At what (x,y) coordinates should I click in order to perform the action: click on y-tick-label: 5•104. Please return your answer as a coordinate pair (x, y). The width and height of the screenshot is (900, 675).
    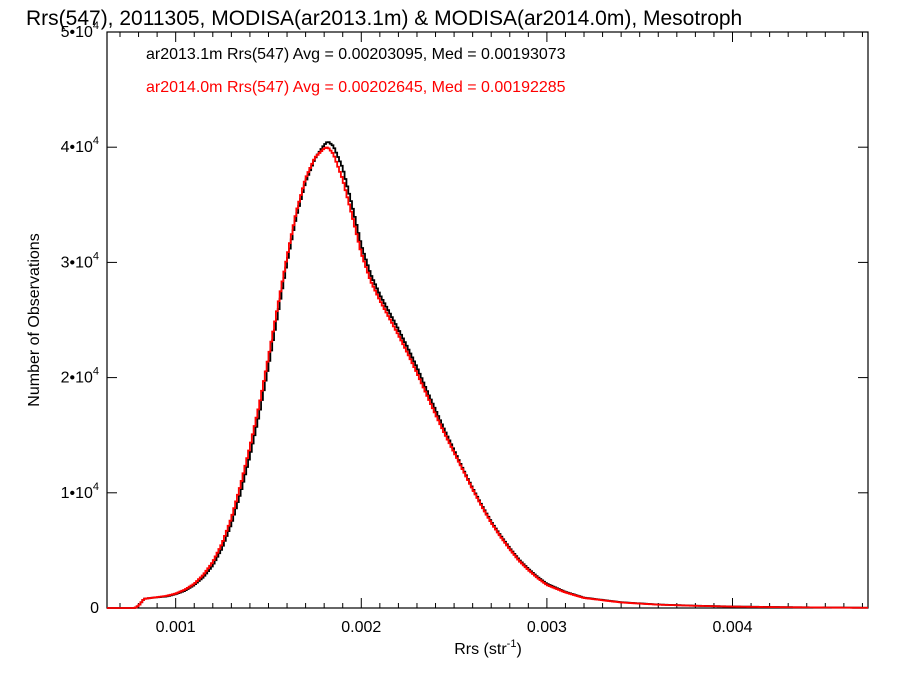
    Looking at the image, I should click on (80, 30).